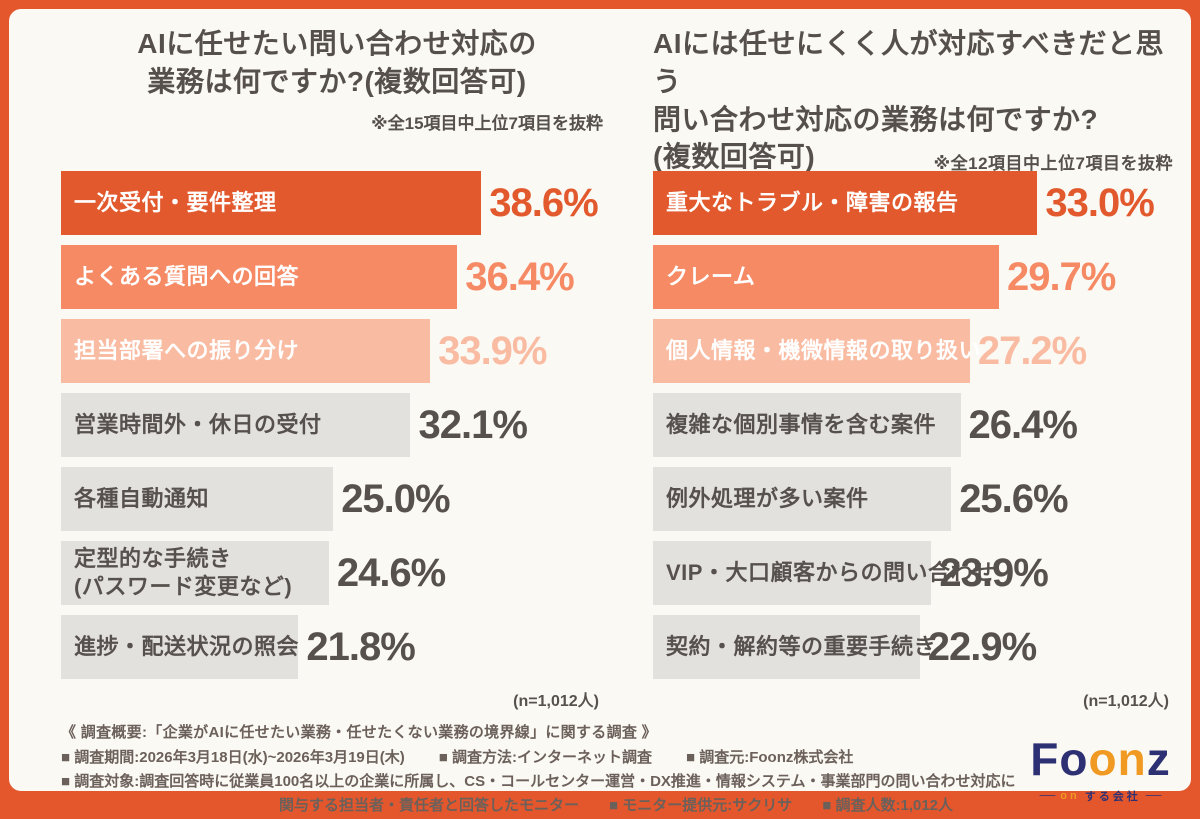 The image size is (1200, 819). What do you see at coordinates (1013, 498) in the screenshot?
I see `bar-value: 25.6%` at bounding box center [1013, 498].